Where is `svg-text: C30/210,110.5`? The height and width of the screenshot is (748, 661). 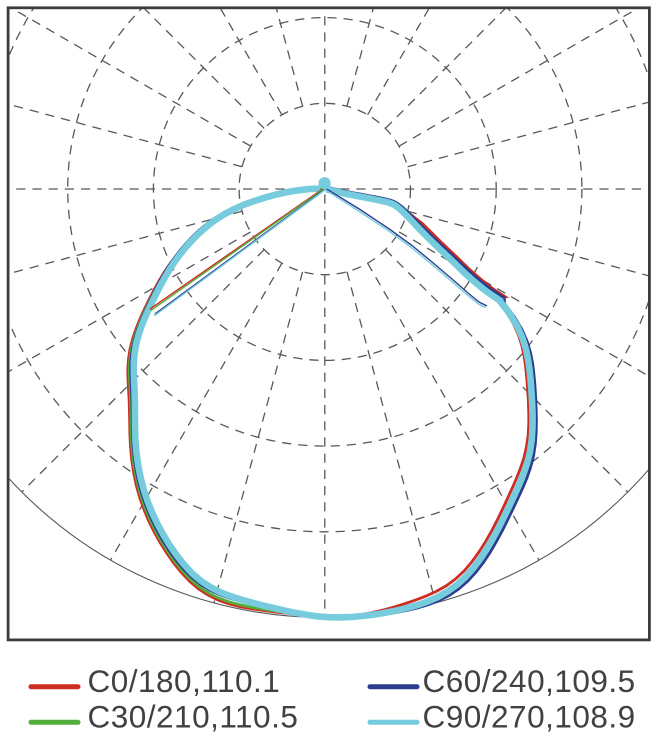
svg-text: C30/210,110.5 is located at coordinates (193, 717).